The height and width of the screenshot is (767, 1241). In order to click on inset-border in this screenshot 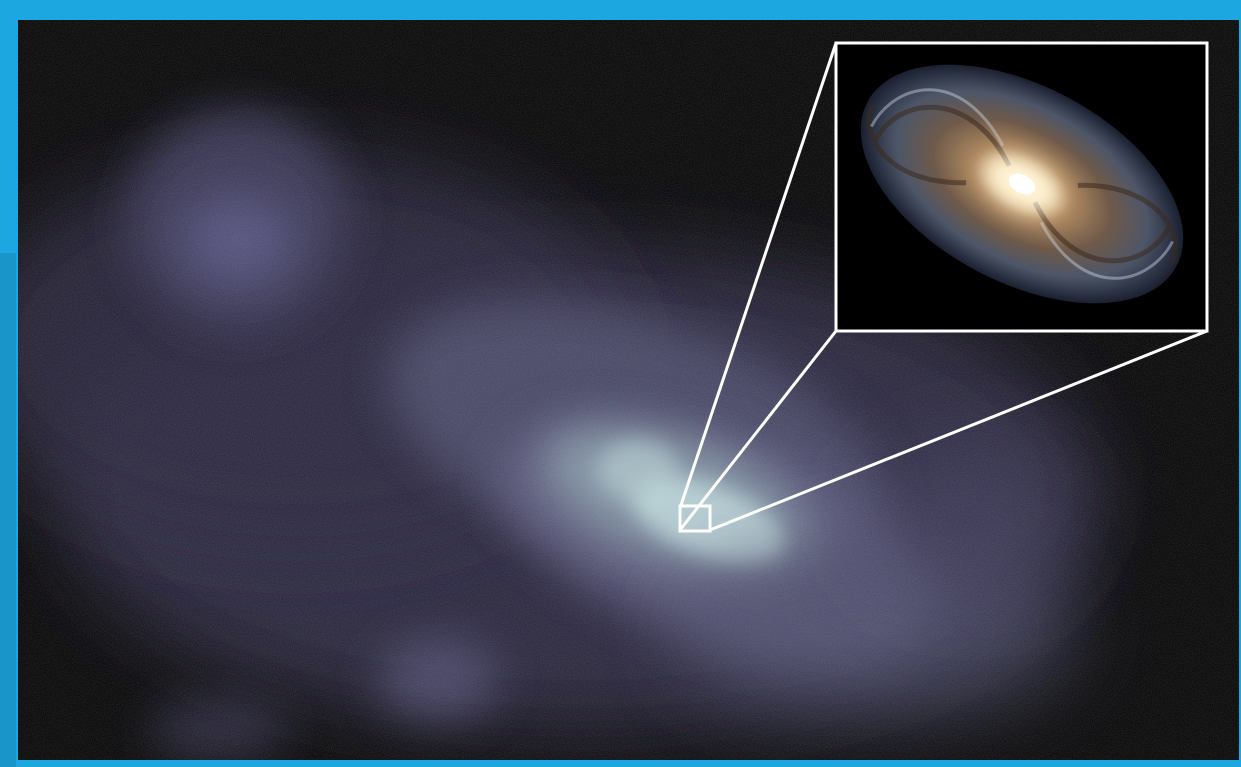, I will do `click(1021, 187)`.